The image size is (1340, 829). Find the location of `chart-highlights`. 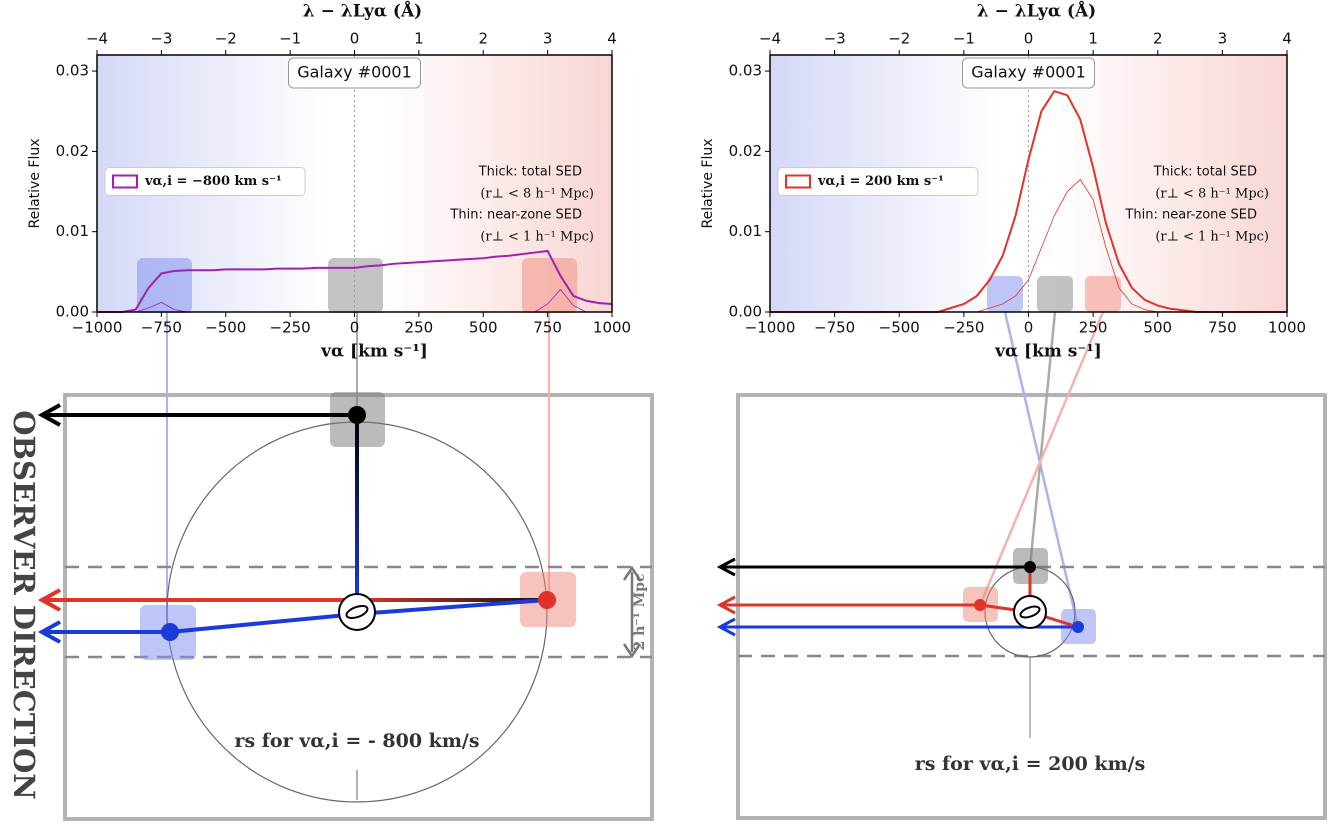

chart-highlights is located at coordinates (629, 285).